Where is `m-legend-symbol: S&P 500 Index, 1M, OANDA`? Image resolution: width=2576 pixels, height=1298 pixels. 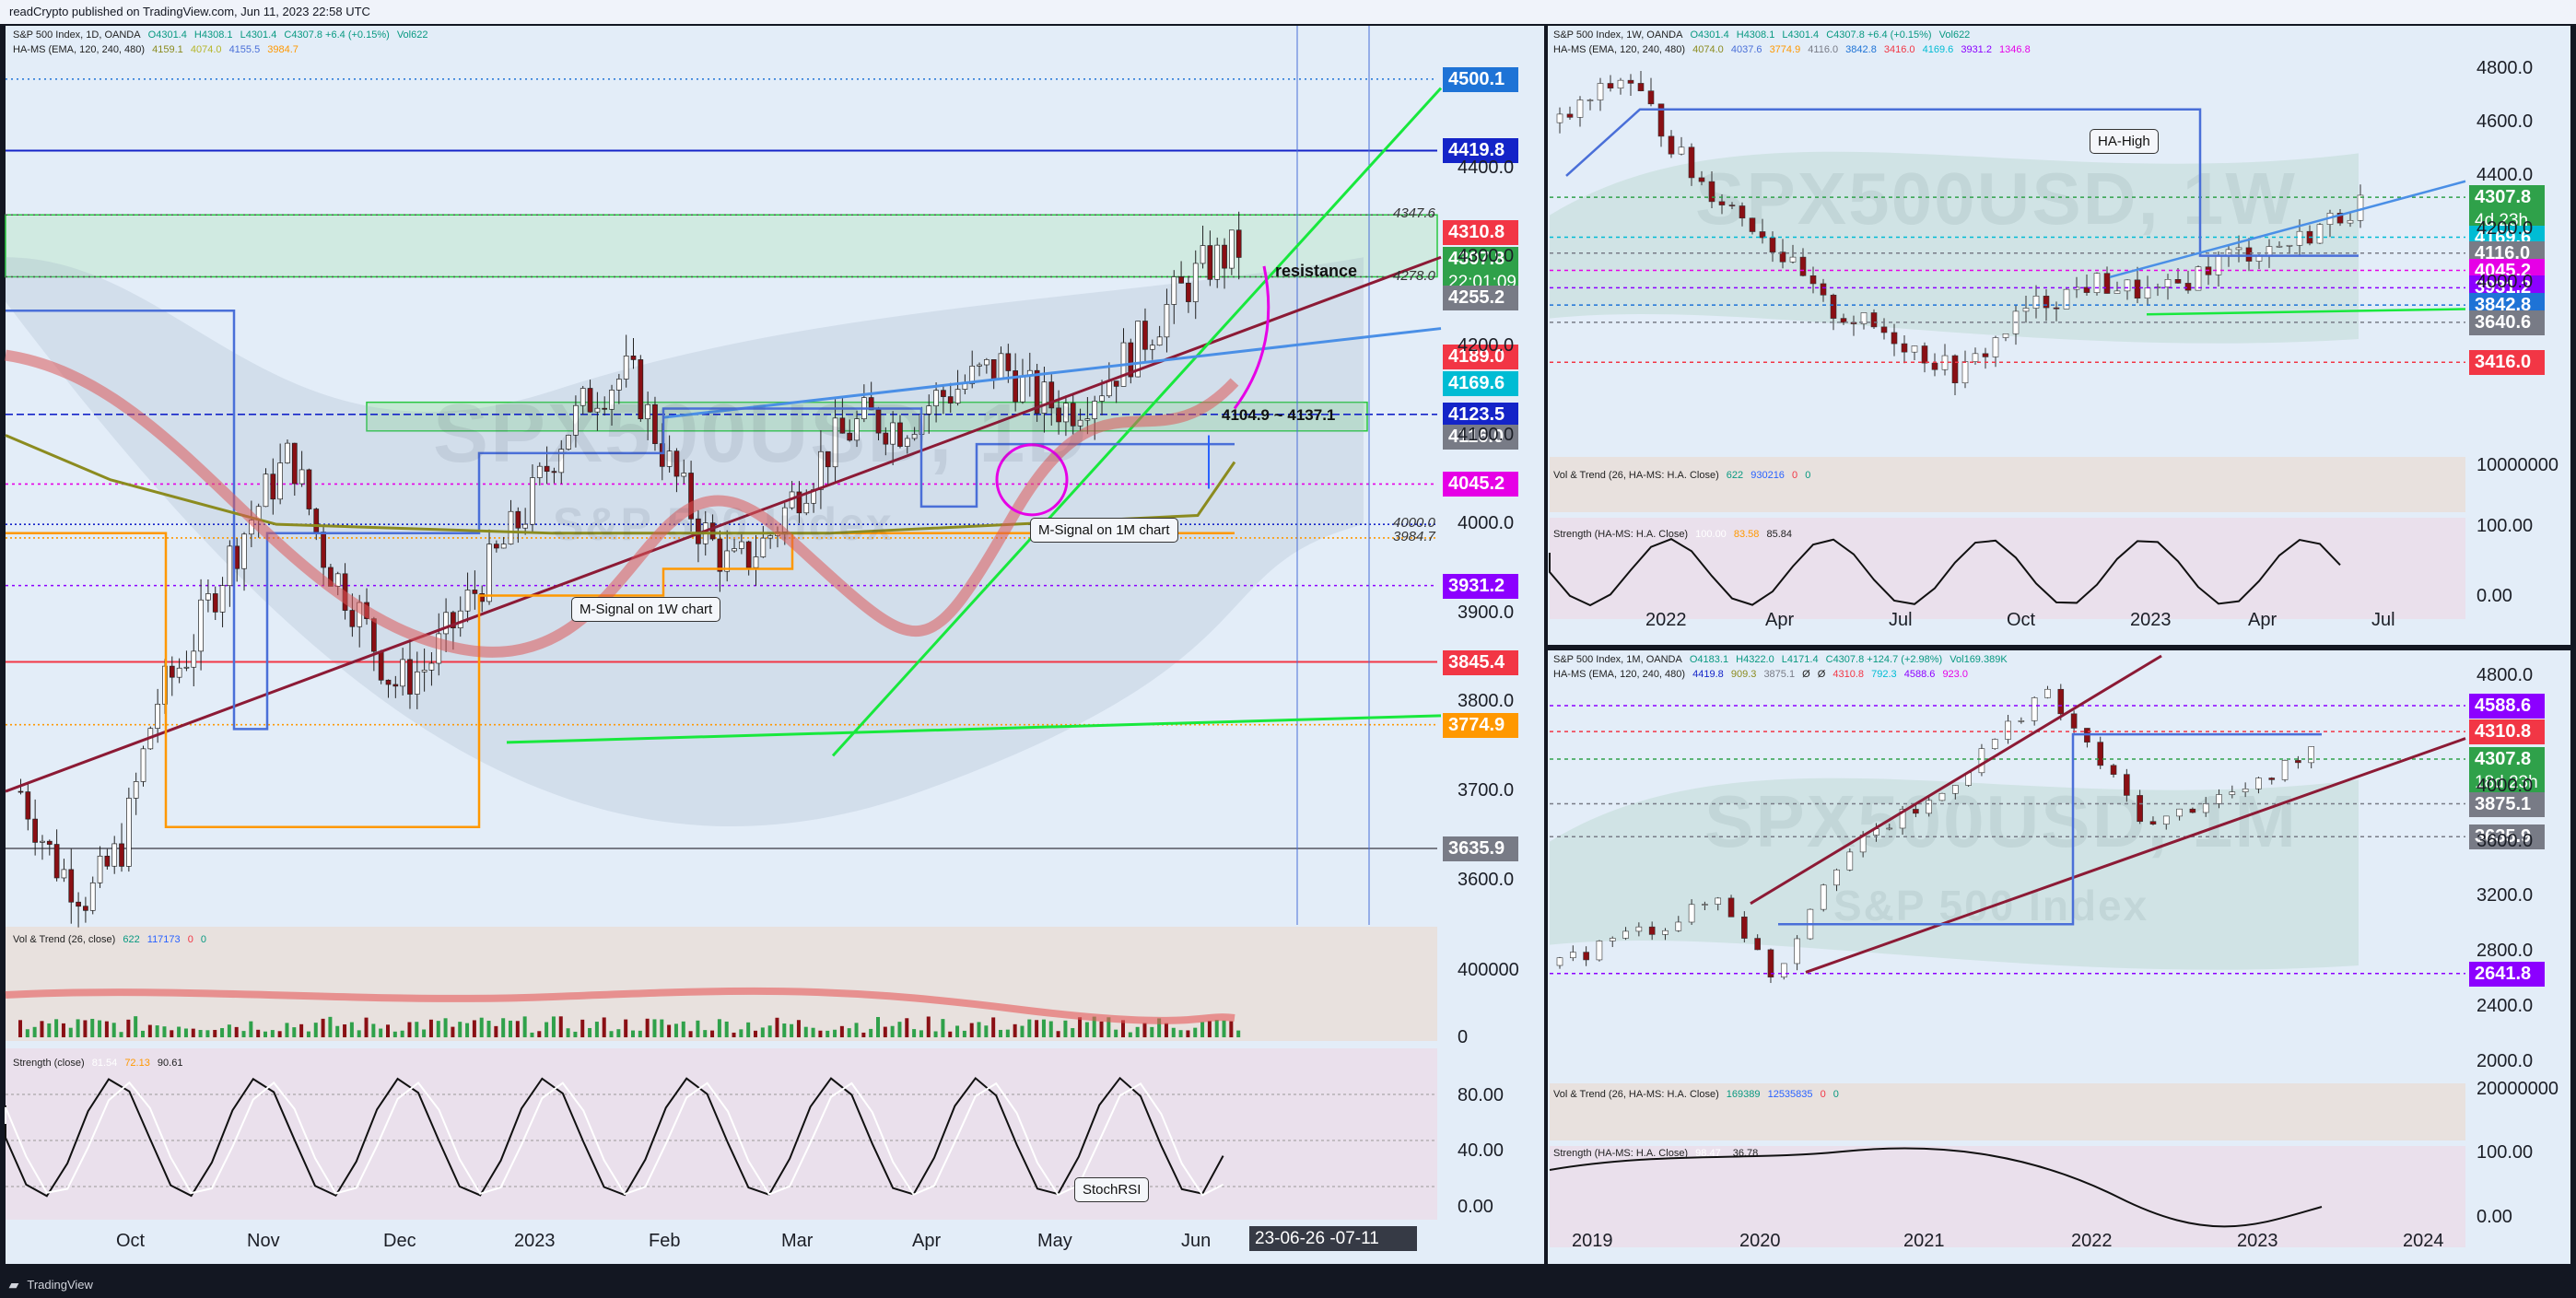
m-legend-symbol: S&P 500 Index, 1M, OANDA is located at coordinates (1617, 659).